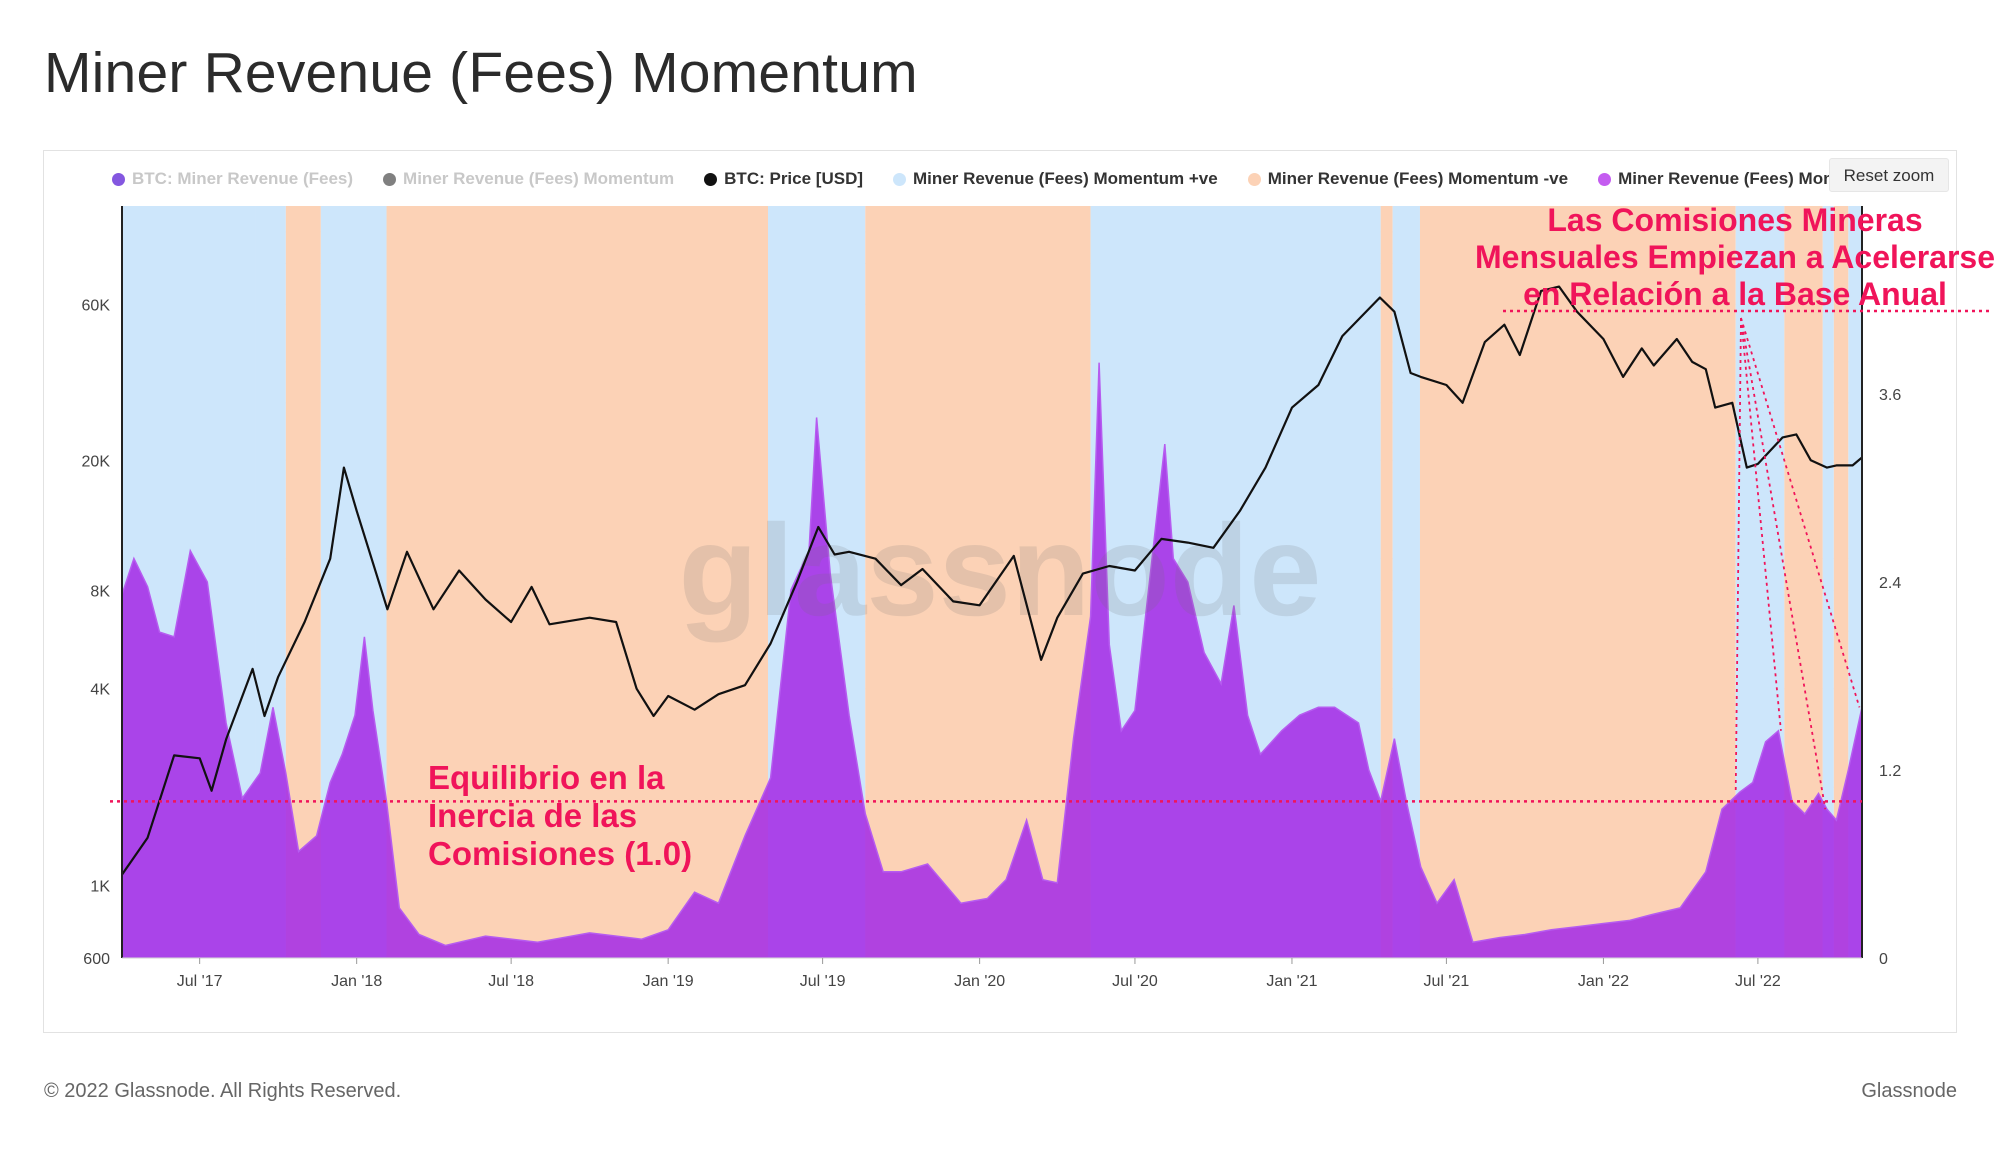 Image resolution: width=2000 pixels, height=1152 pixels. What do you see at coordinates (794, 178) in the screenshot?
I see `legend-label: BTC: Price [USD]` at bounding box center [794, 178].